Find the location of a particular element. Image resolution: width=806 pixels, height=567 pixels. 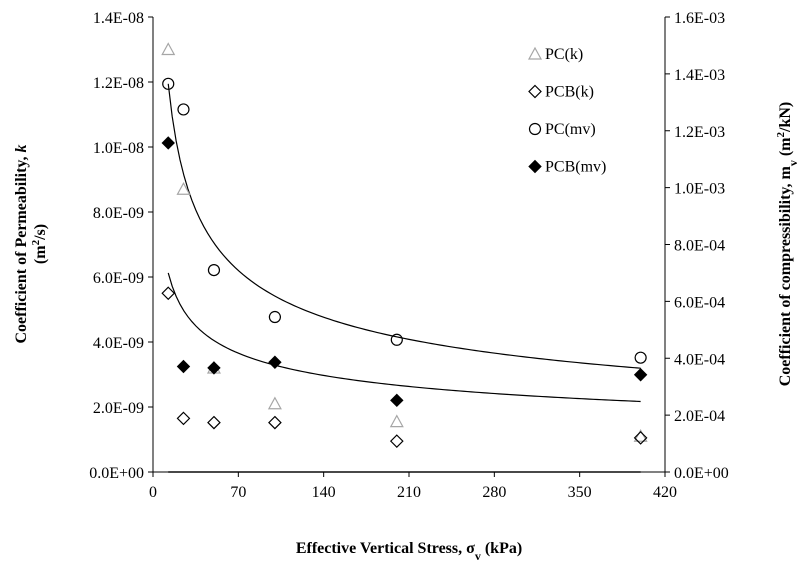

legend: PC(k) PCB(k) PC(mv) PCB(mv) is located at coordinates (566, 111).